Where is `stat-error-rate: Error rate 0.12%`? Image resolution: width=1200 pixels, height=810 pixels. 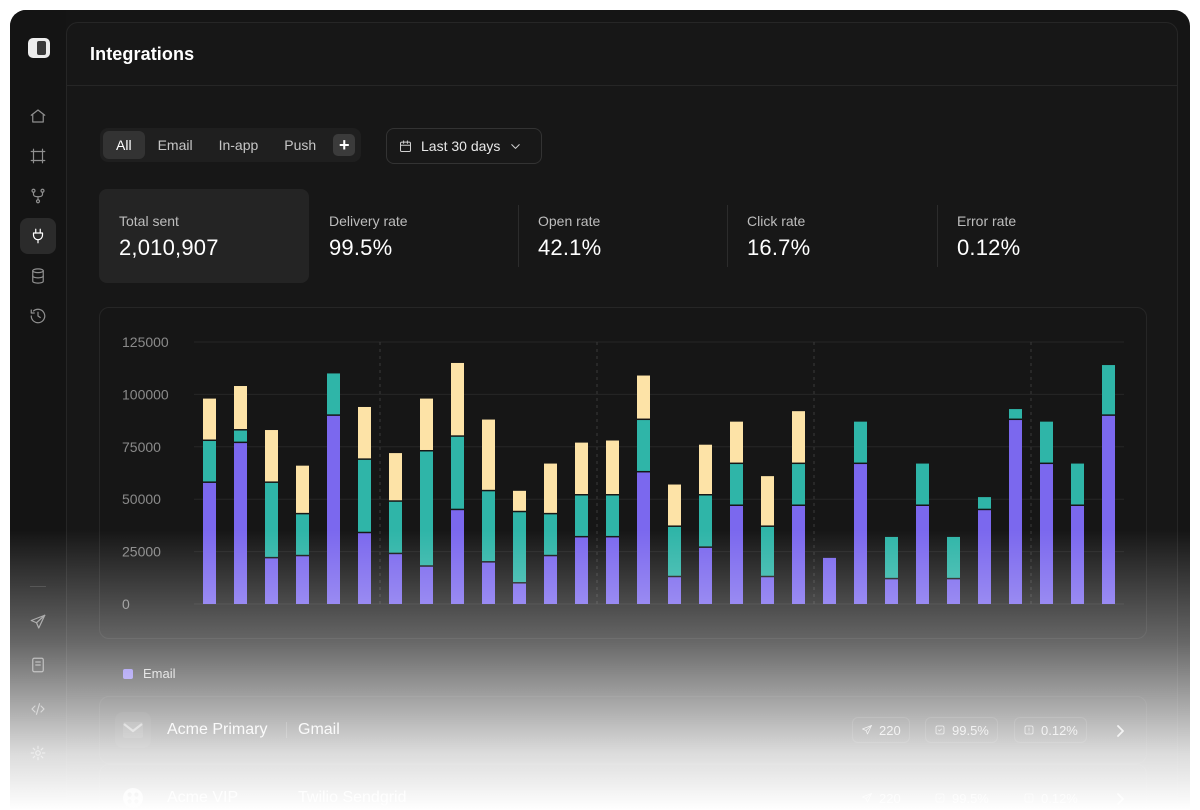 stat-error-rate: Error rate 0.12% is located at coordinates (1042, 236).